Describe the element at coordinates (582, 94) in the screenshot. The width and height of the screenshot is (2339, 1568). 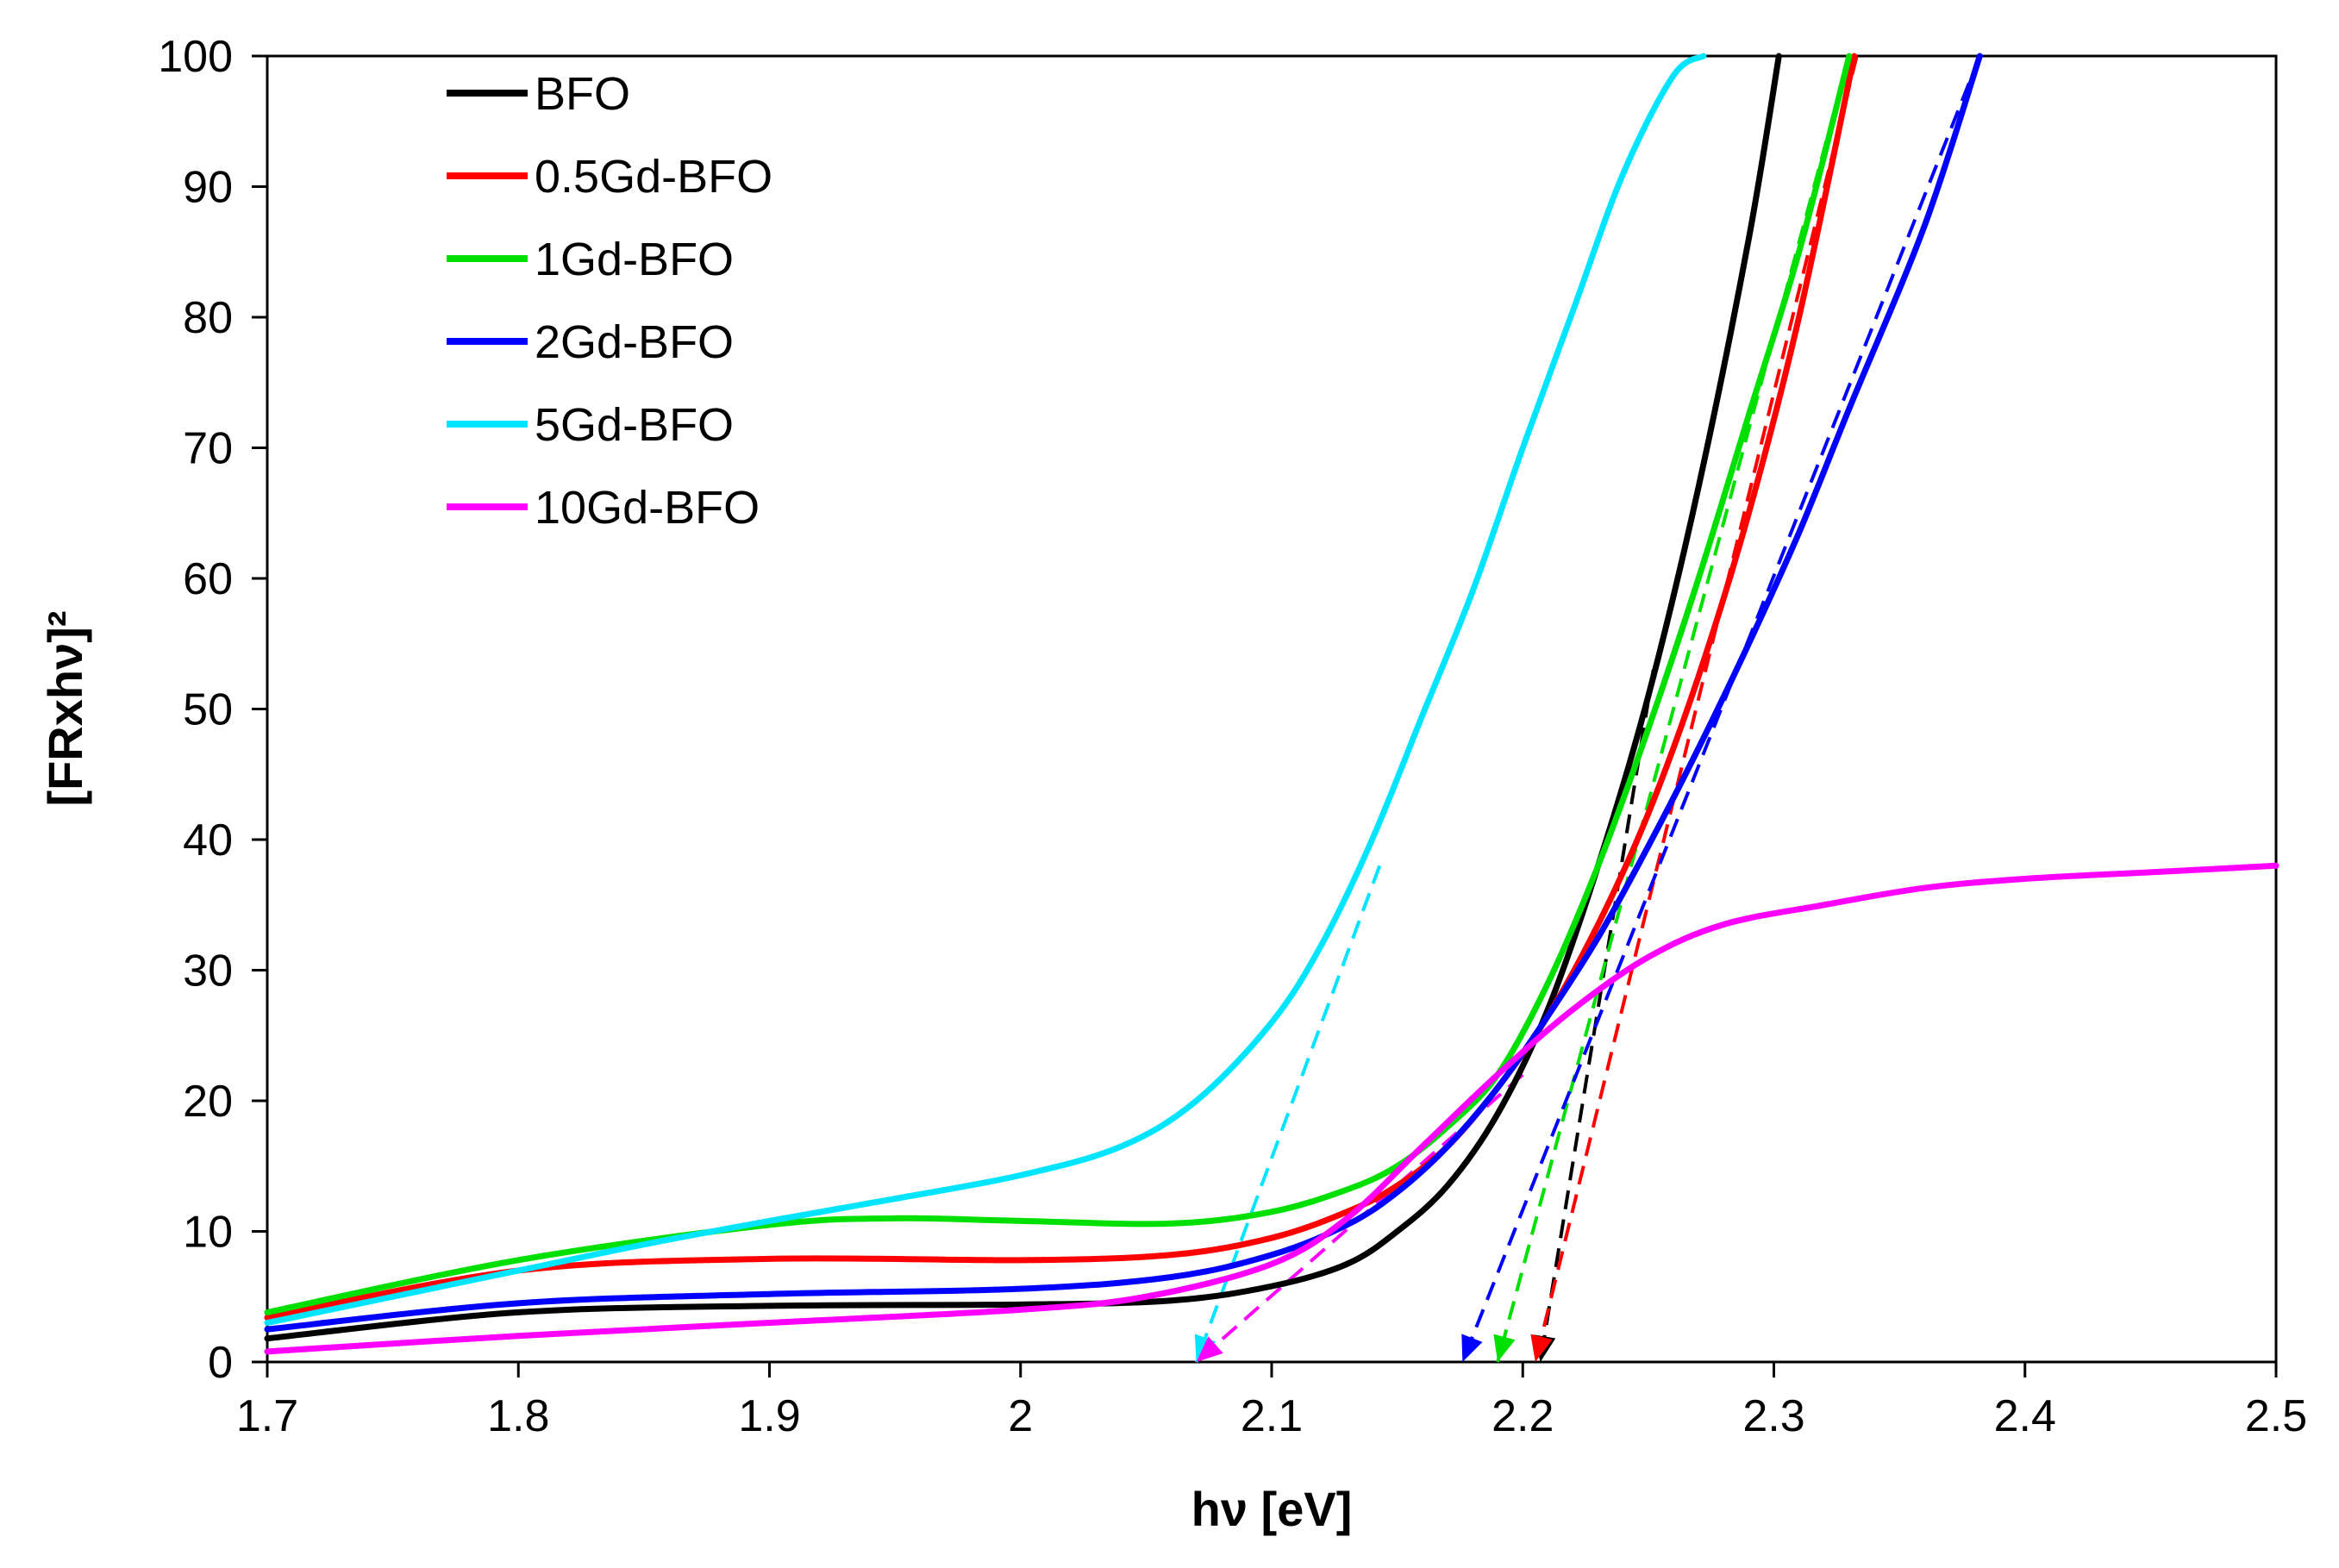
I see `legend-label-bfo: BFO` at that location.